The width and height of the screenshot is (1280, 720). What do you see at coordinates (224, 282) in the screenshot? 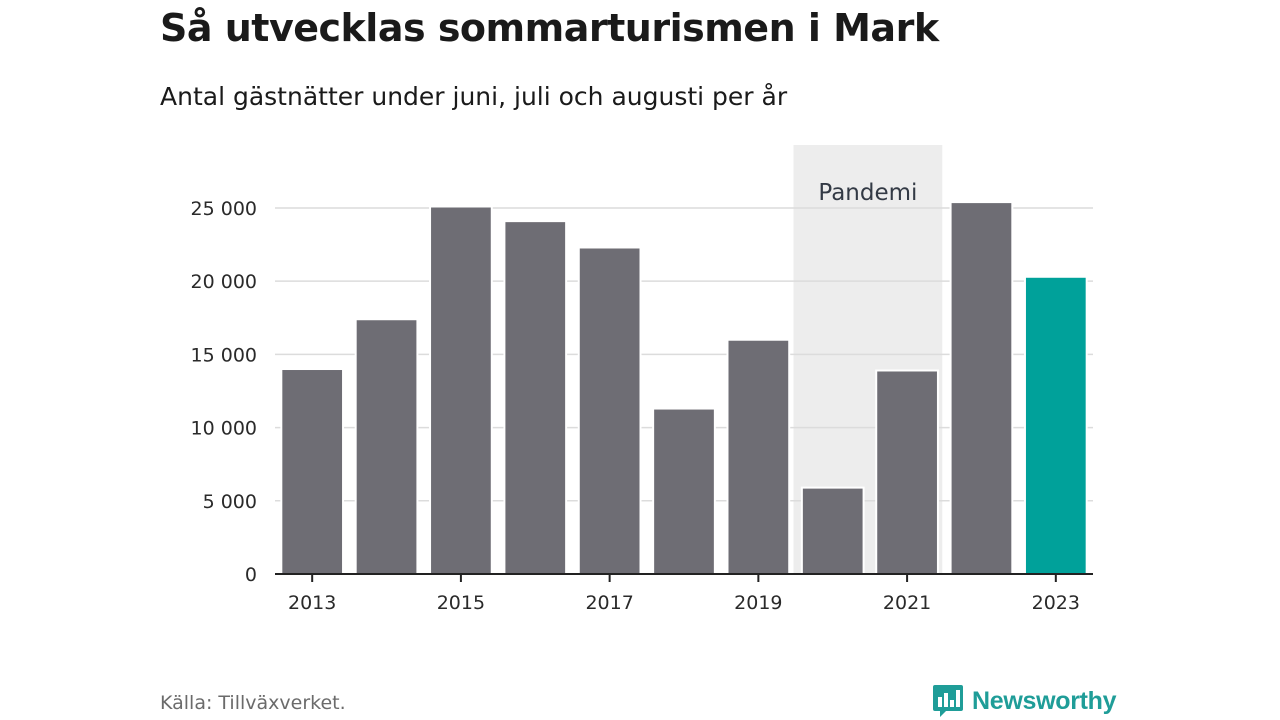
I see `y-tick-label: 20 000` at bounding box center [224, 282].